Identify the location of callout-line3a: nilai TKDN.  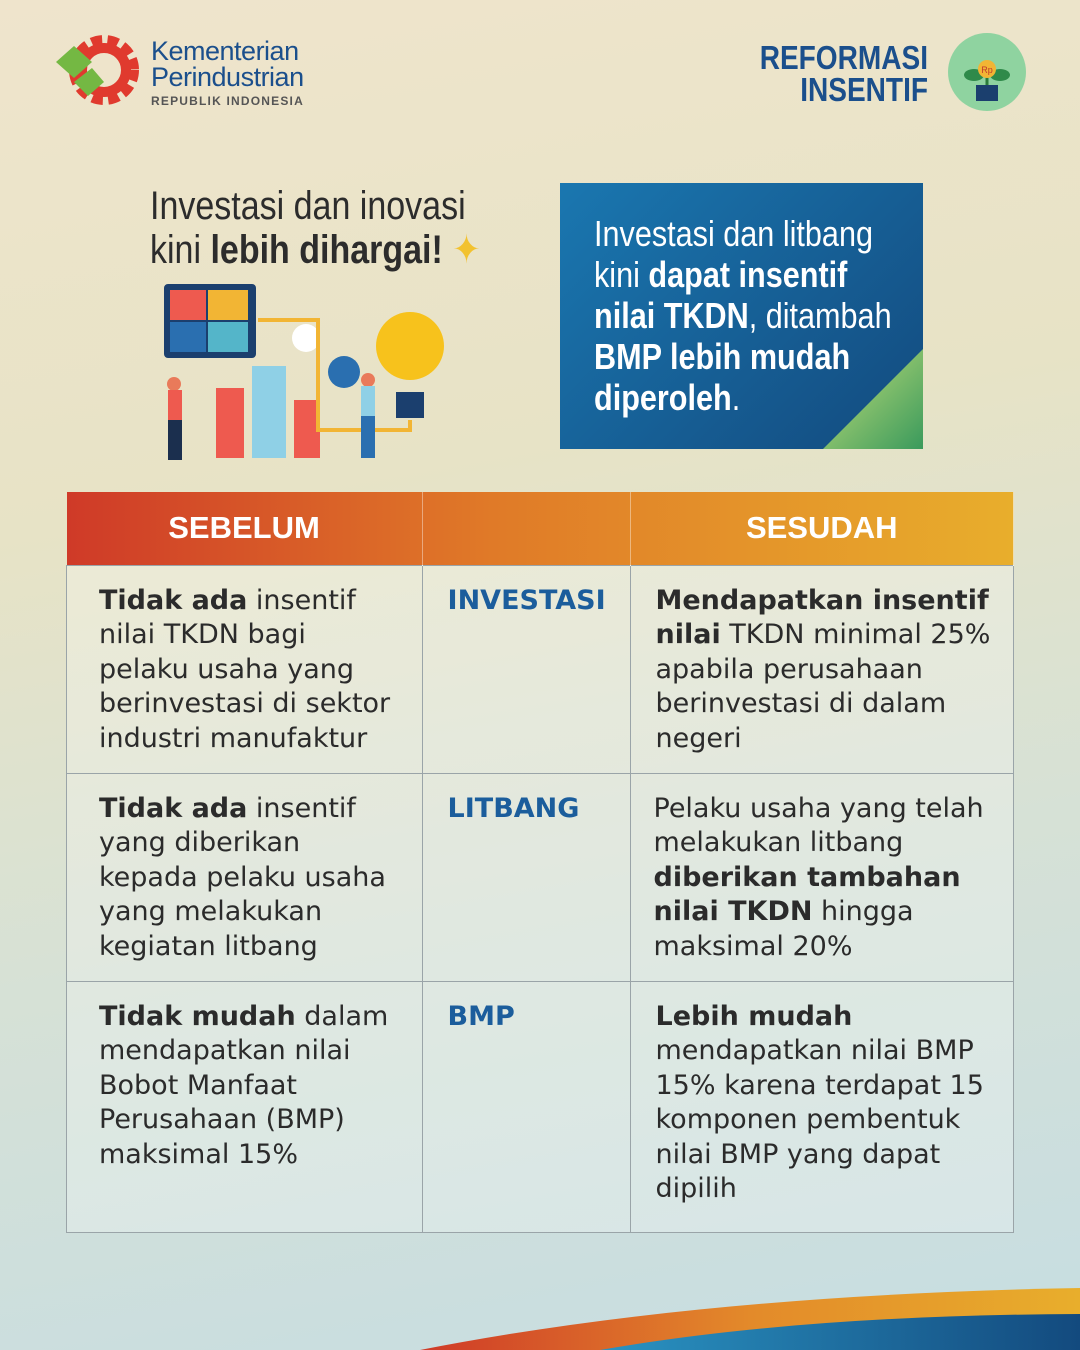
(671, 315).